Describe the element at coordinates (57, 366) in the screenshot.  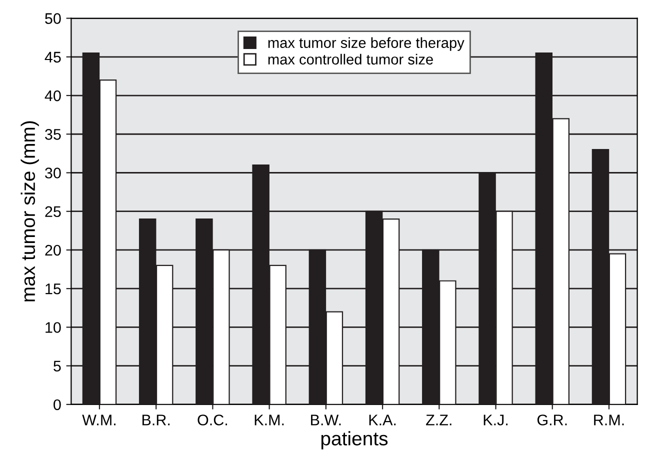
I see `y-tick-label: 5` at that location.